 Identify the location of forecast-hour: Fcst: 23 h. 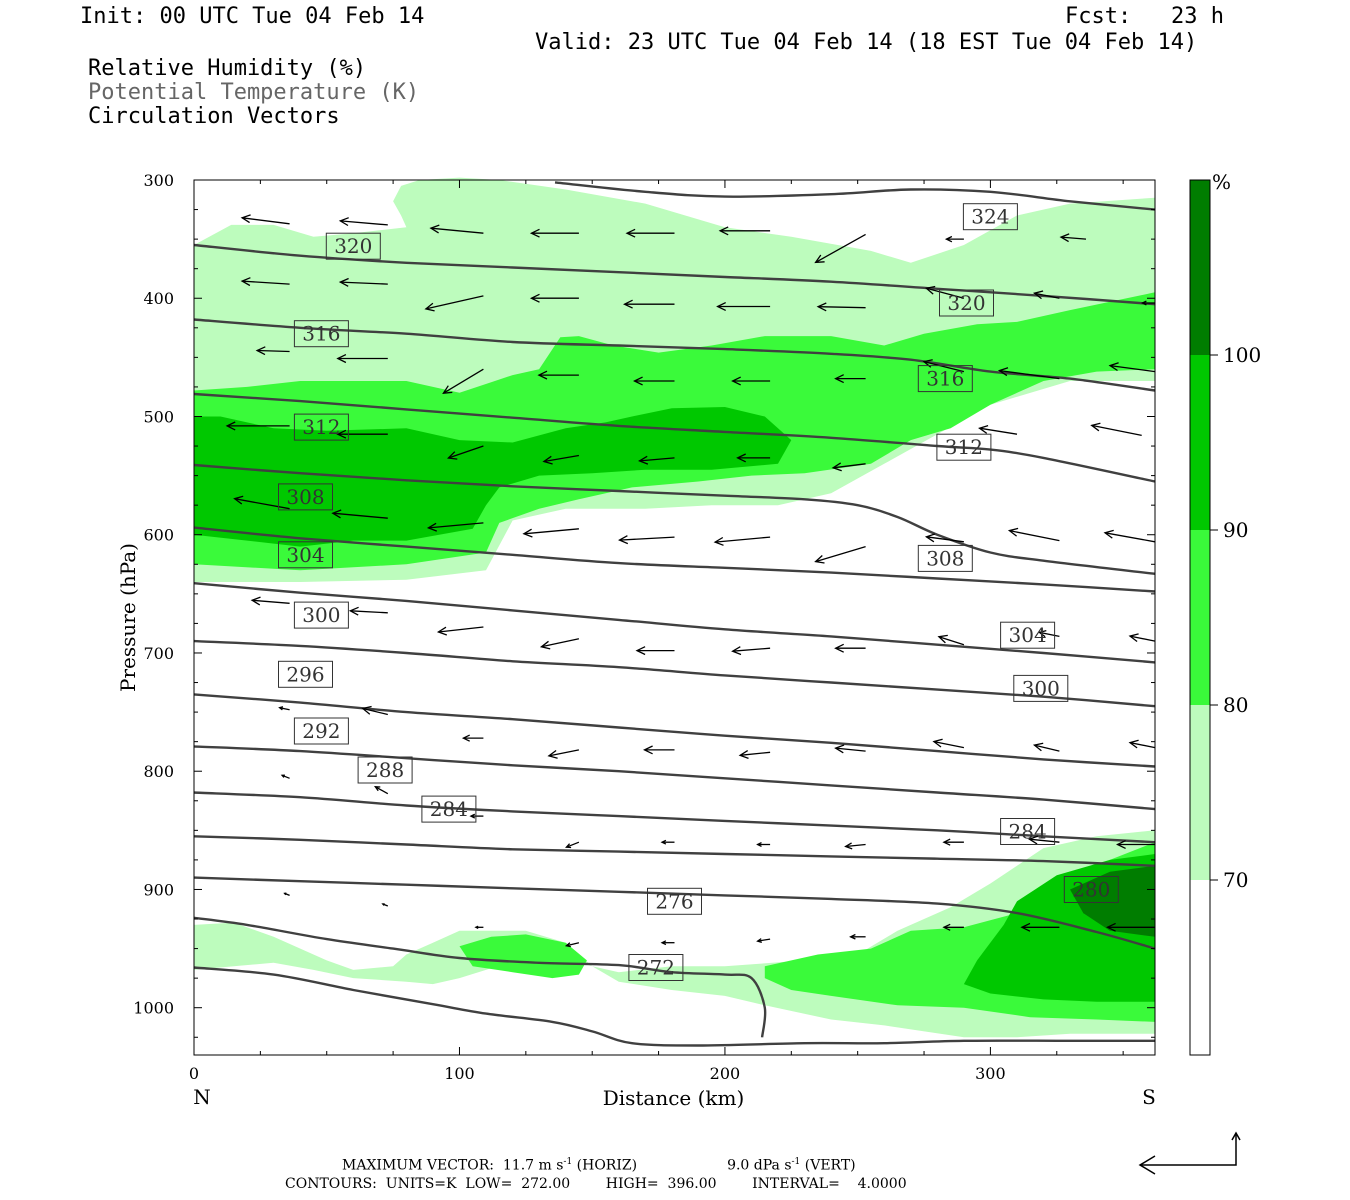
(1144, 16).